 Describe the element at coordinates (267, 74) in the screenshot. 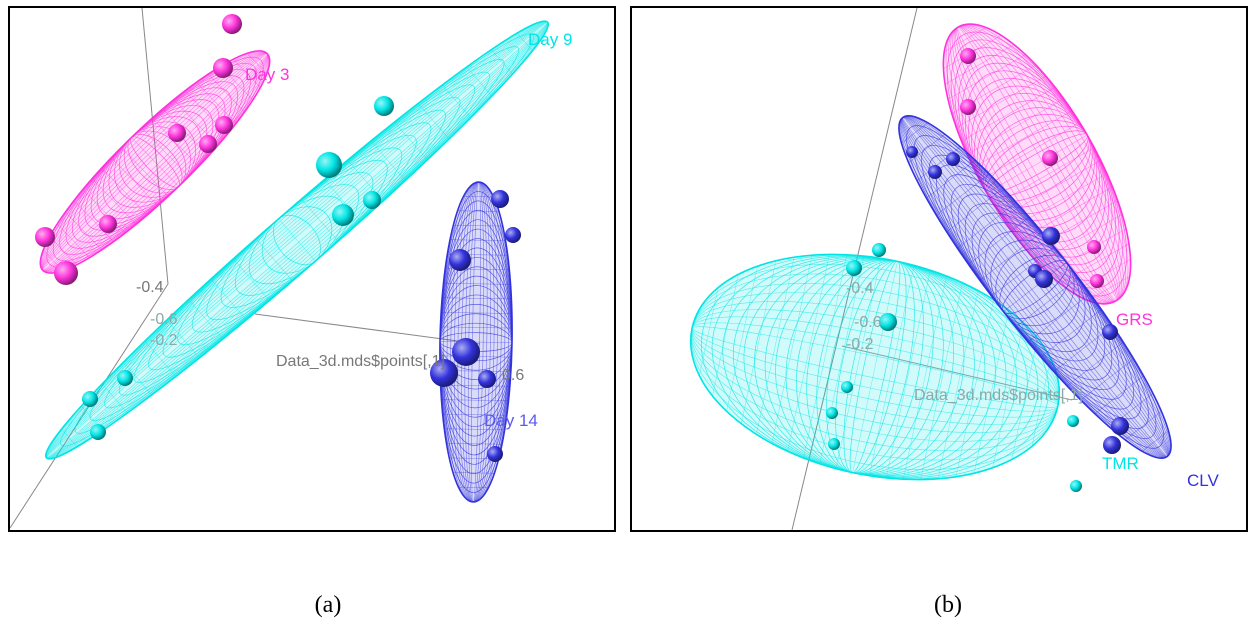

I see `label-day3: Day 3` at that location.